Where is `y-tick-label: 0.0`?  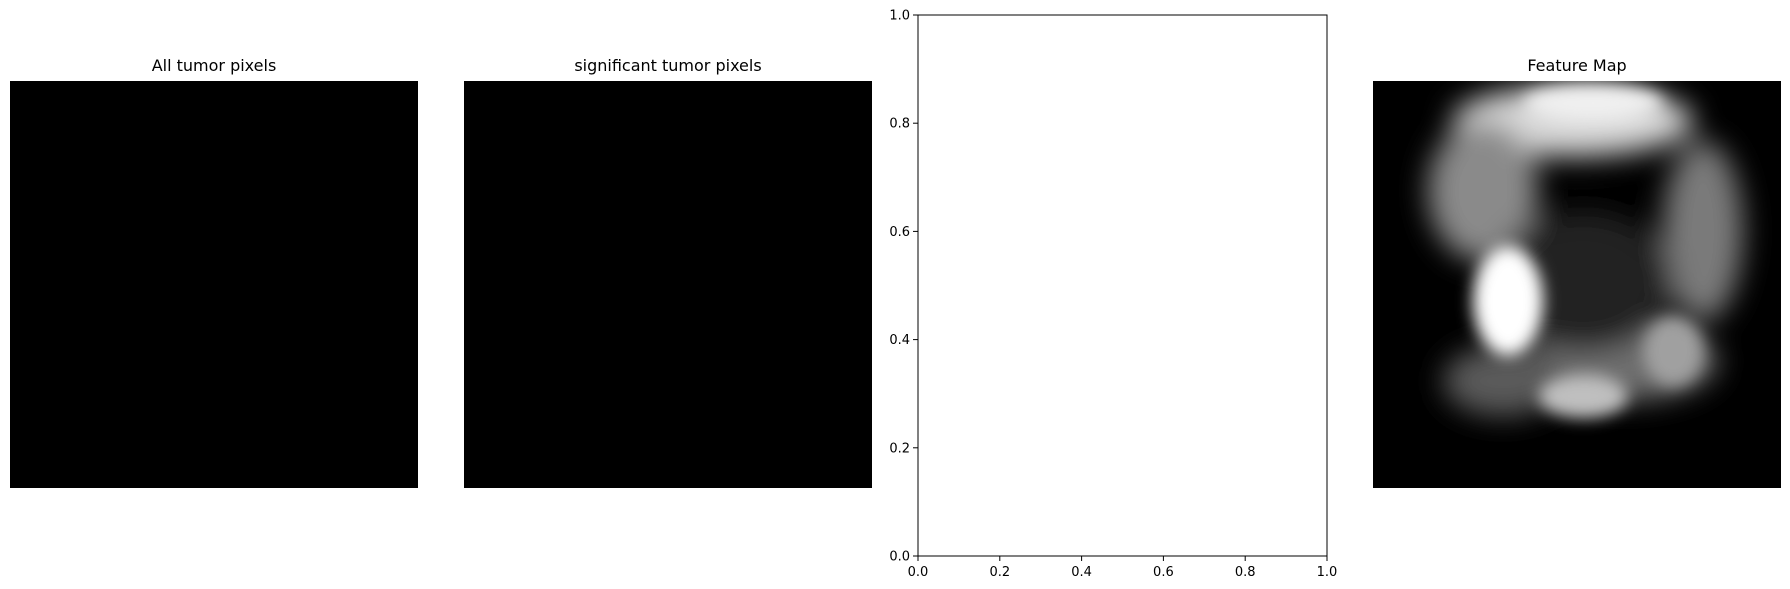
y-tick-label: 0.0 is located at coordinates (899, 557).